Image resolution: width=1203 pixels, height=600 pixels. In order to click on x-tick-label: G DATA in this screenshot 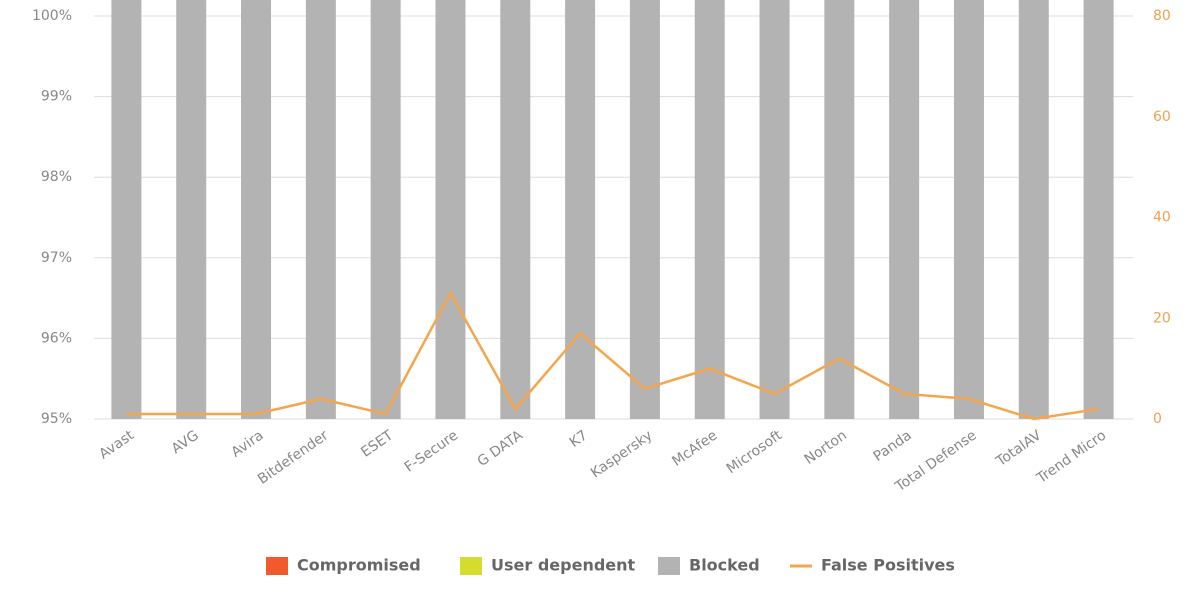, I will do `click(501, 448)`.